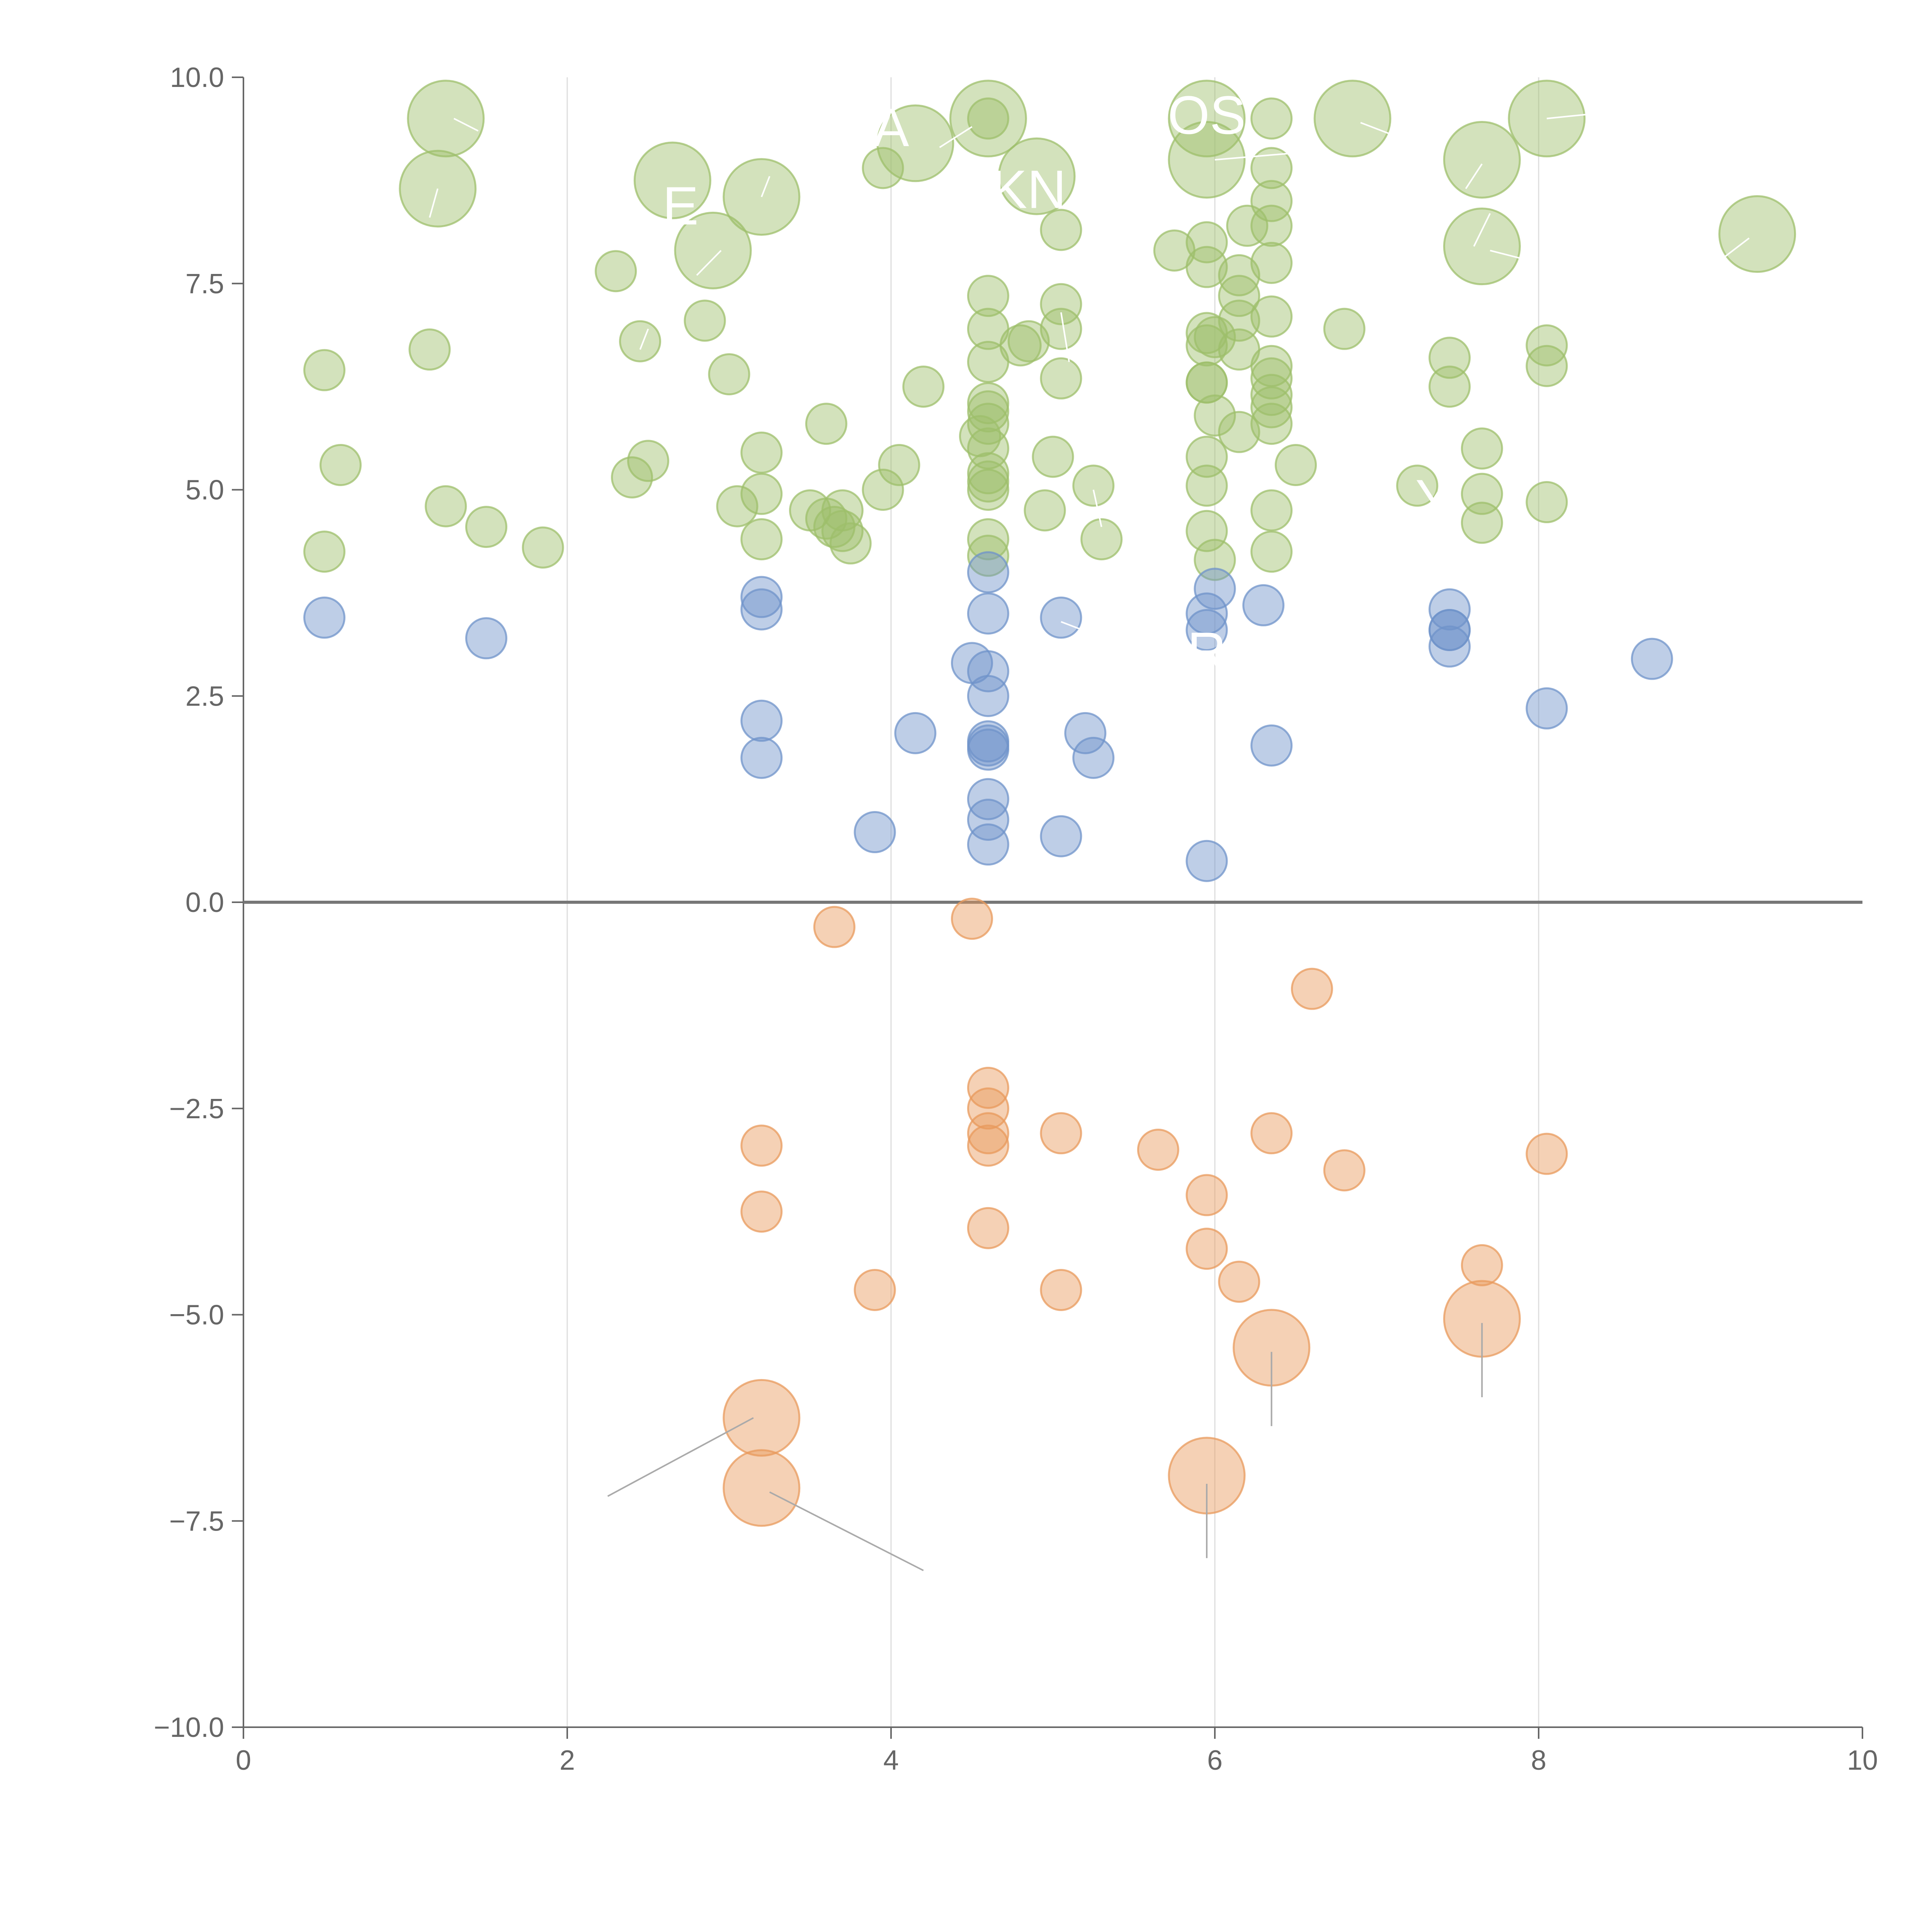 The width and height of the screenshot is (1932, 1932). Describe the element at coordinates (189, 1728) in the screenshot. I see `y-tick-label: −10.0` at that location.